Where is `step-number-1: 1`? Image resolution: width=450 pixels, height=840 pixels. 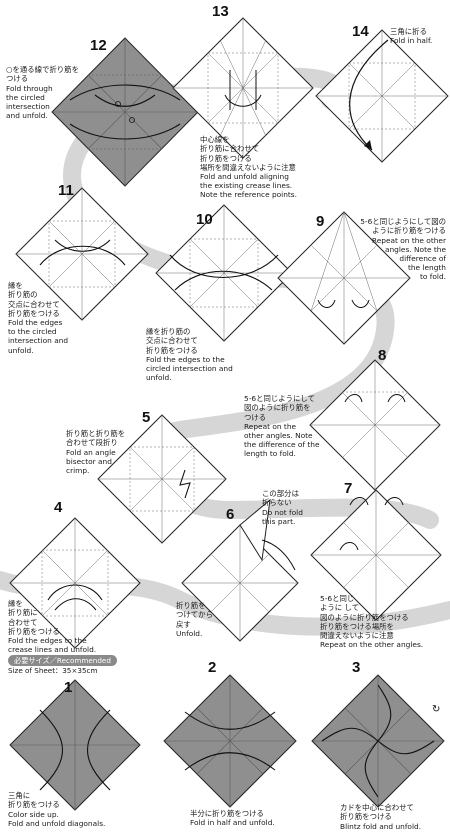
step-number-1: 1 is located at coordinates (68, 687).